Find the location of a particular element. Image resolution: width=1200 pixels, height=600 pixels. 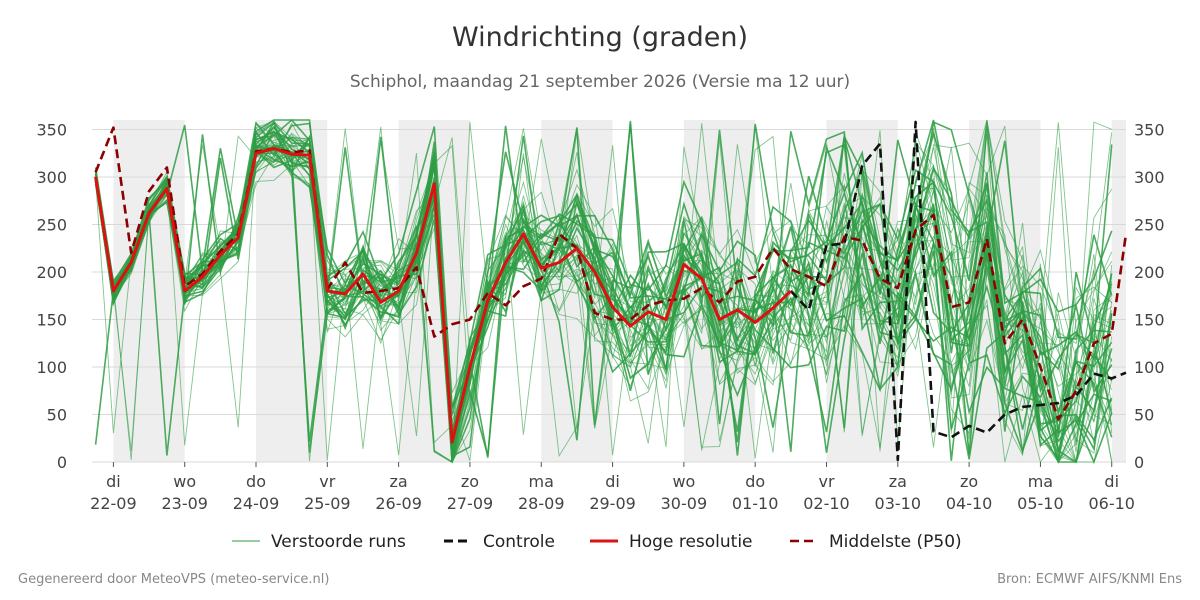

x-tick-date: 03-10 is located at coordinates (898, 503).